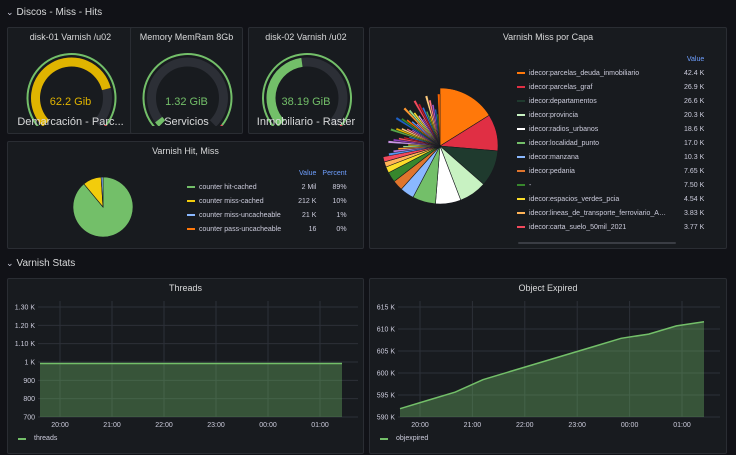 The height and width of the screenshot is (455, 736). I want to click on panel-title: Object Expired, so click(548, 288).